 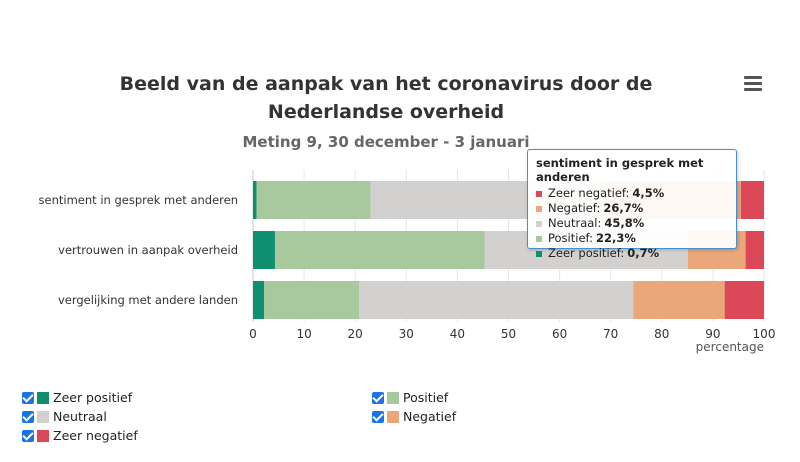 I want to click on tooltip-row-value: 45,8%, so click(x=624, y=223).